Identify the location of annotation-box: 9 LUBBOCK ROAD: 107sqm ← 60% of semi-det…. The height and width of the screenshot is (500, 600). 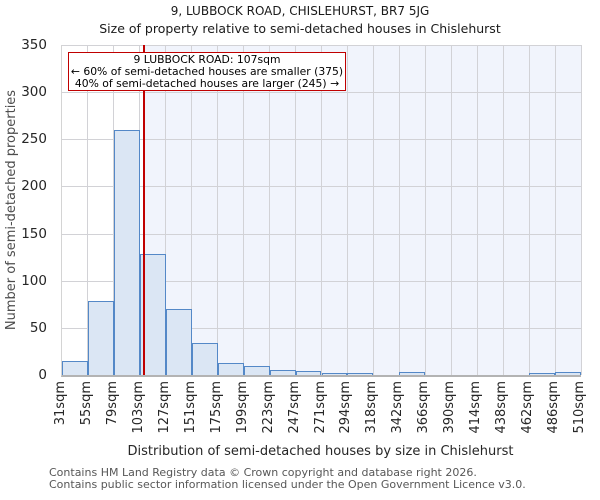
(207, 71).